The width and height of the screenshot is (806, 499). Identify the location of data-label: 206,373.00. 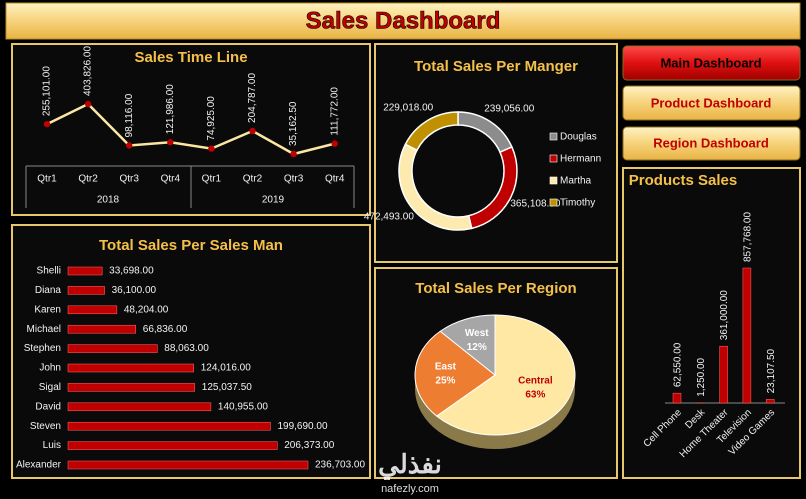
(309, 445).